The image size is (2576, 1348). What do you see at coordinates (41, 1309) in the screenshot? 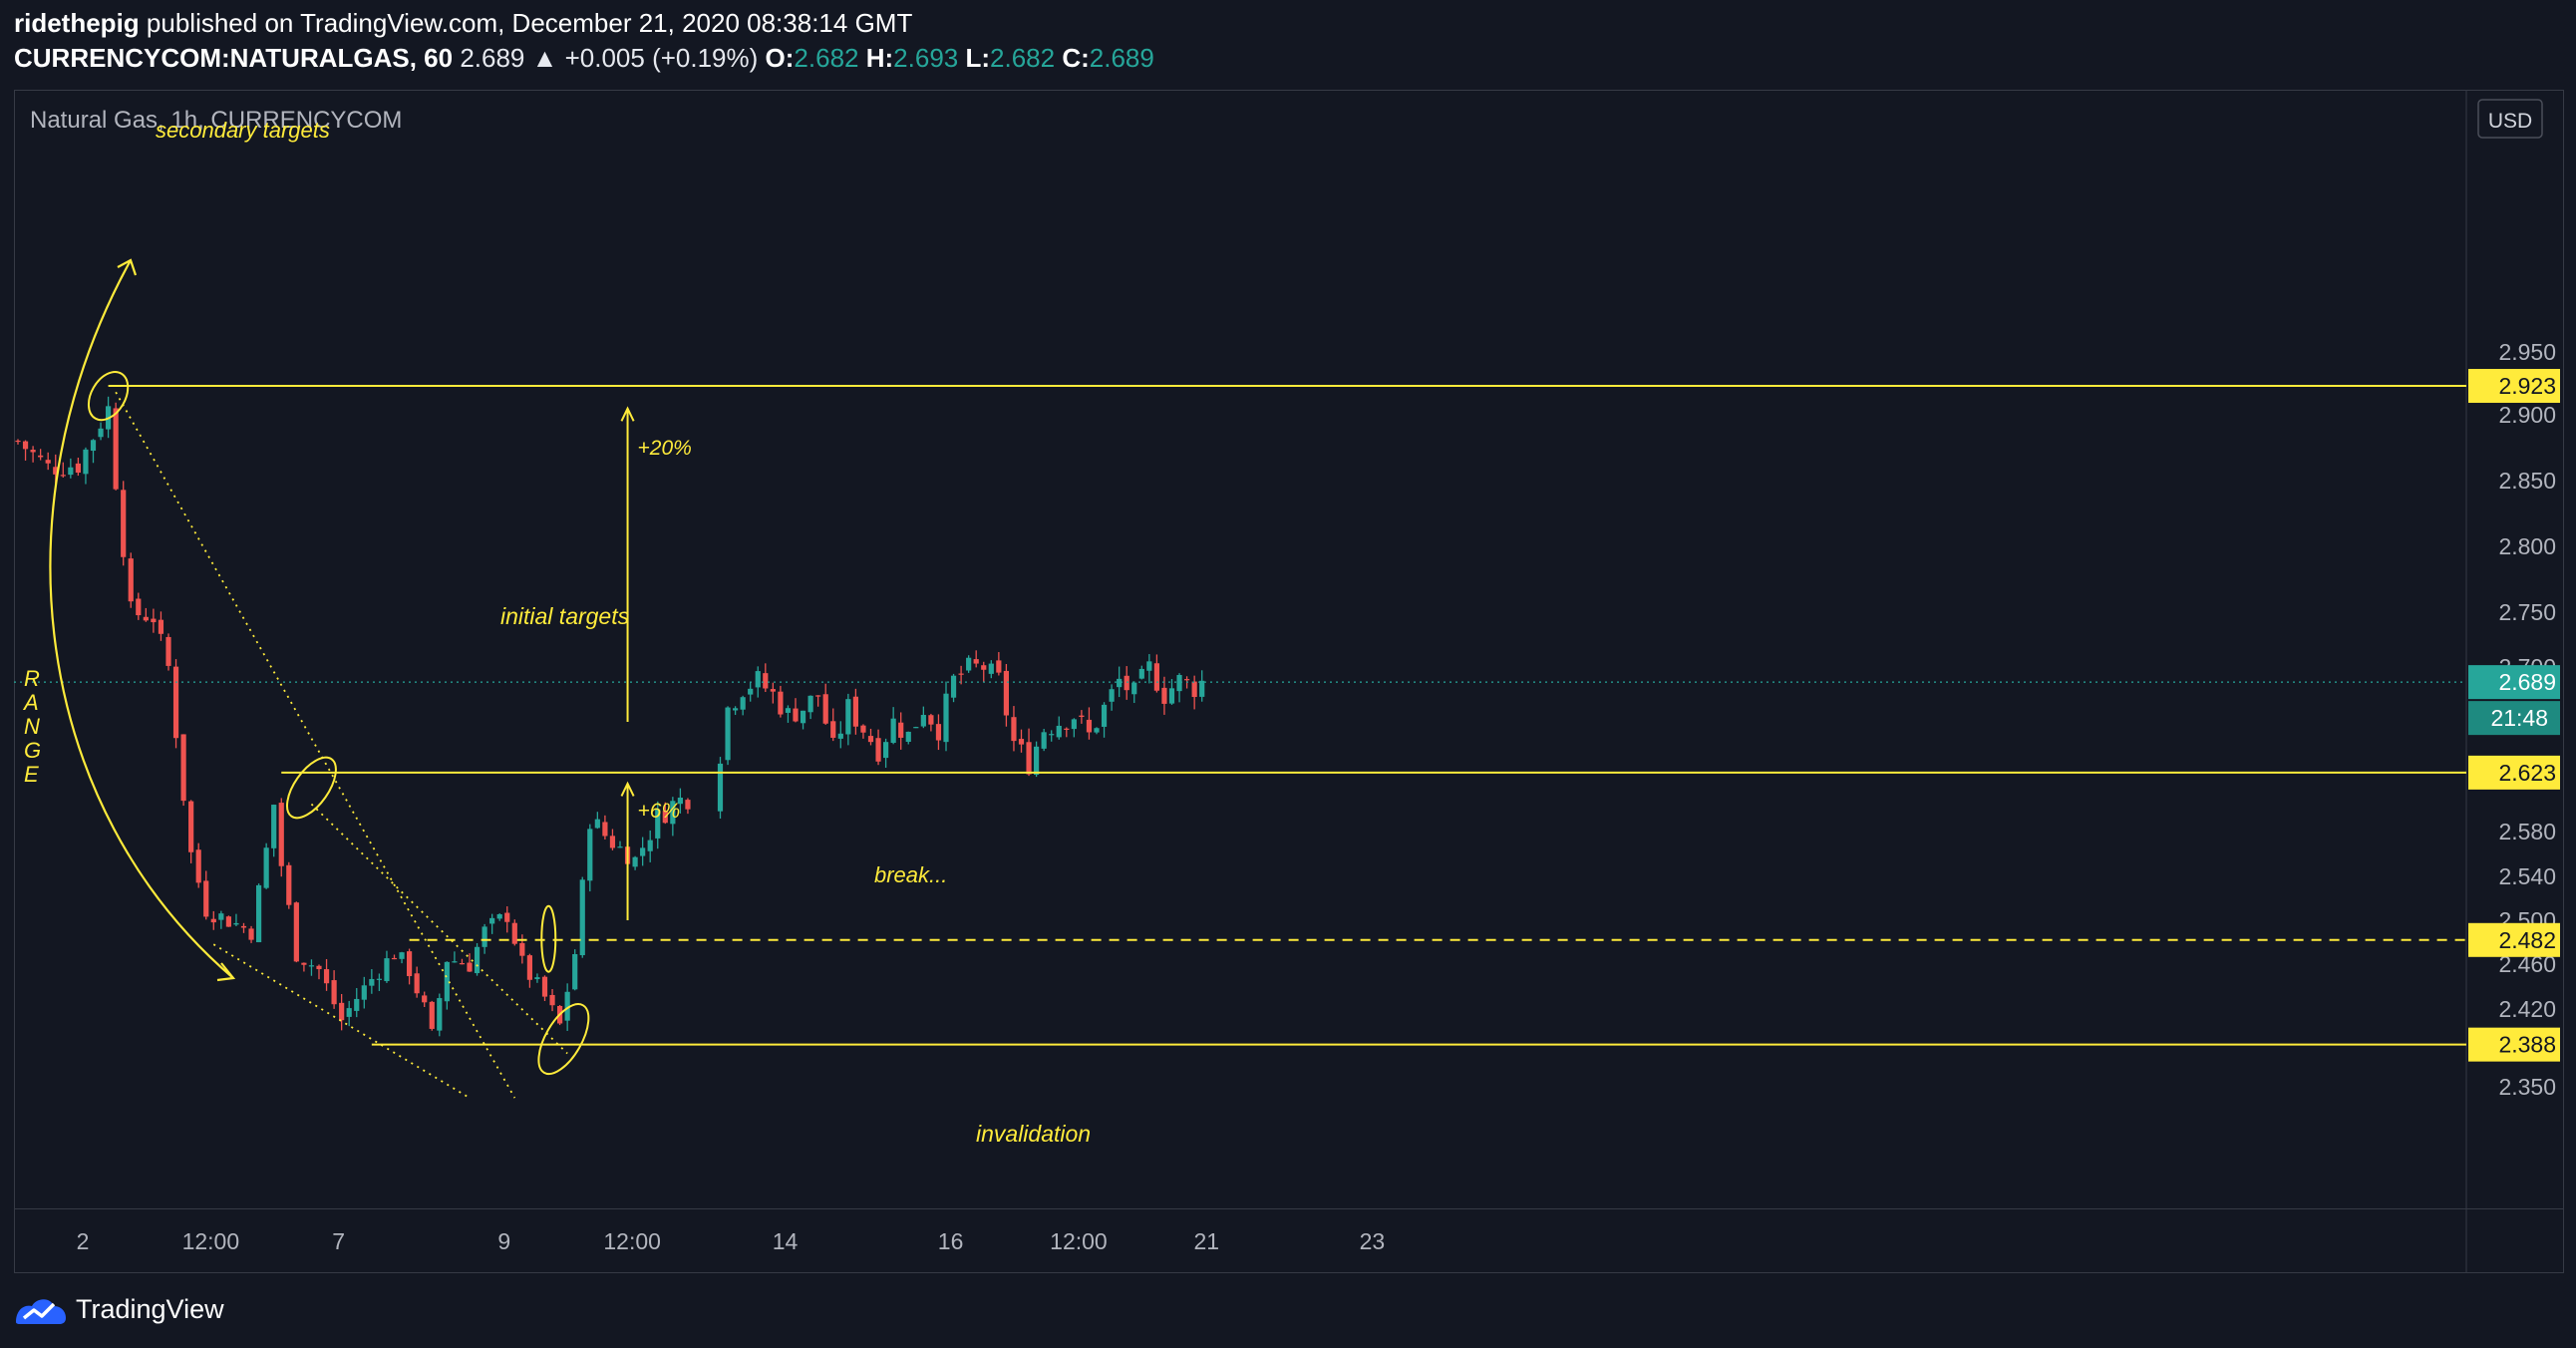
I see `tradingview-logo-icon` at bounding box center [41, 1309].